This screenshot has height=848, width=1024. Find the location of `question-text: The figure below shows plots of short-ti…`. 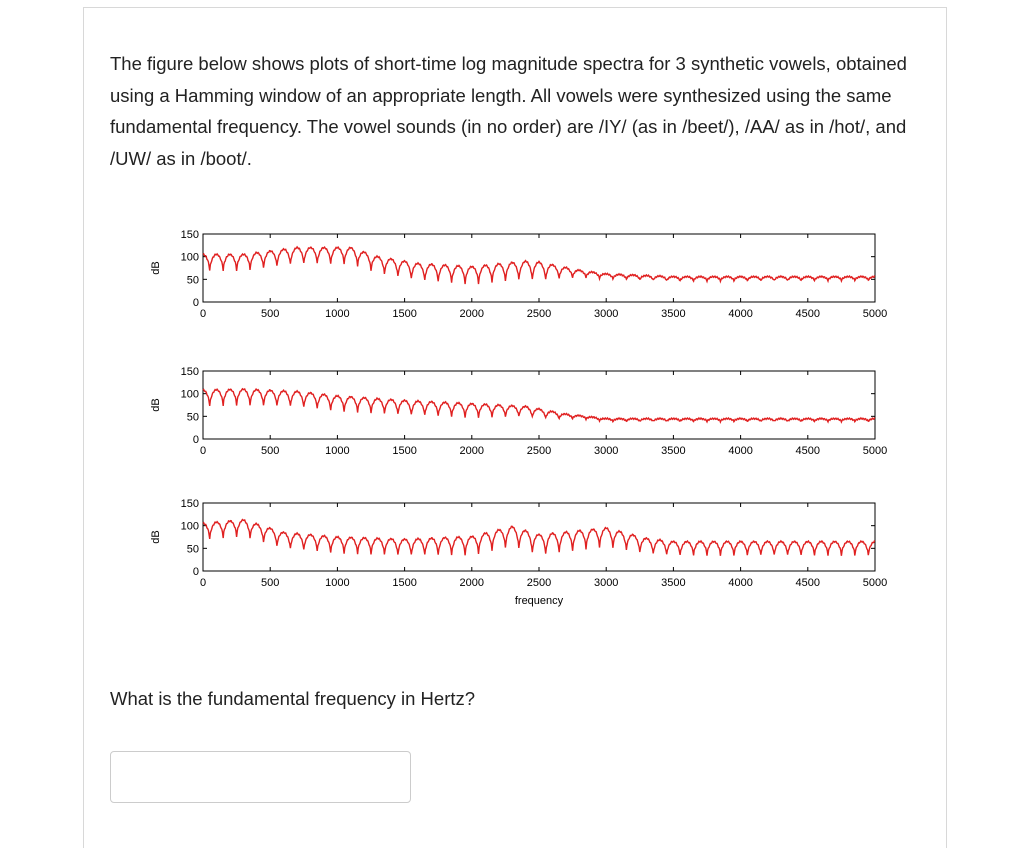

question-text: The figure below shows plots of short-ti… is located at coordinates (508, 111).